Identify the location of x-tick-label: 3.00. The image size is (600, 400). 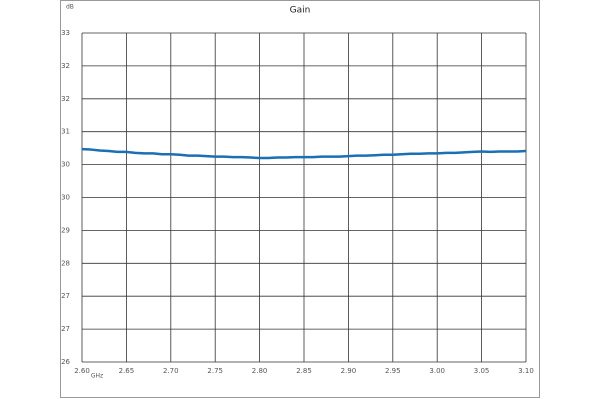
(437, 371).